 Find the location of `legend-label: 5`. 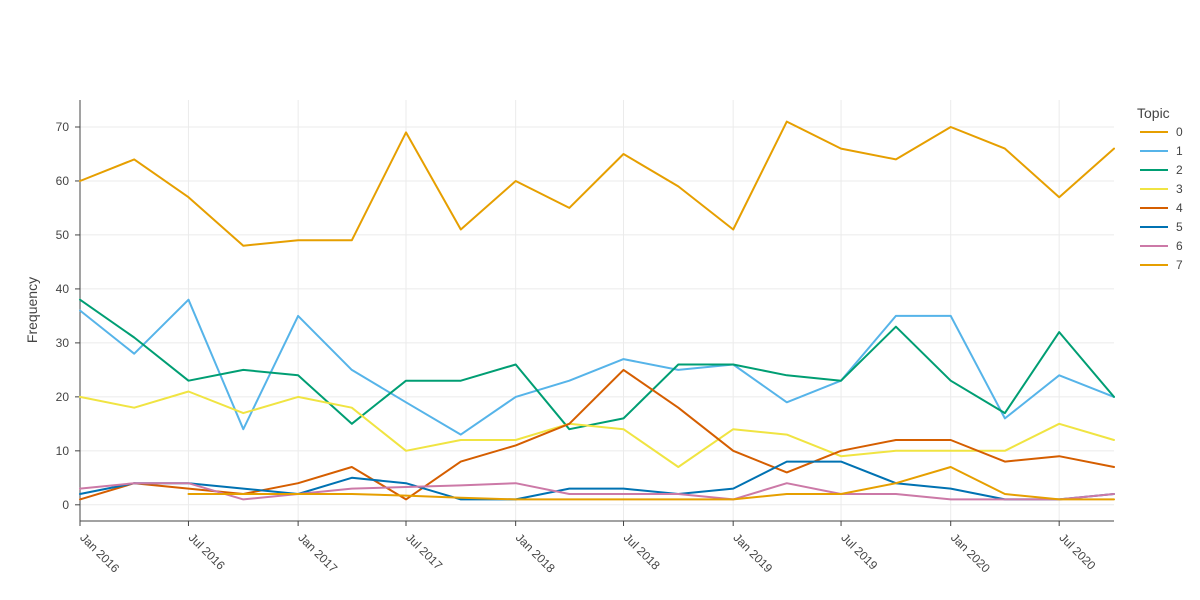

legend-label: 5 is located at coordinates (1179, 227).